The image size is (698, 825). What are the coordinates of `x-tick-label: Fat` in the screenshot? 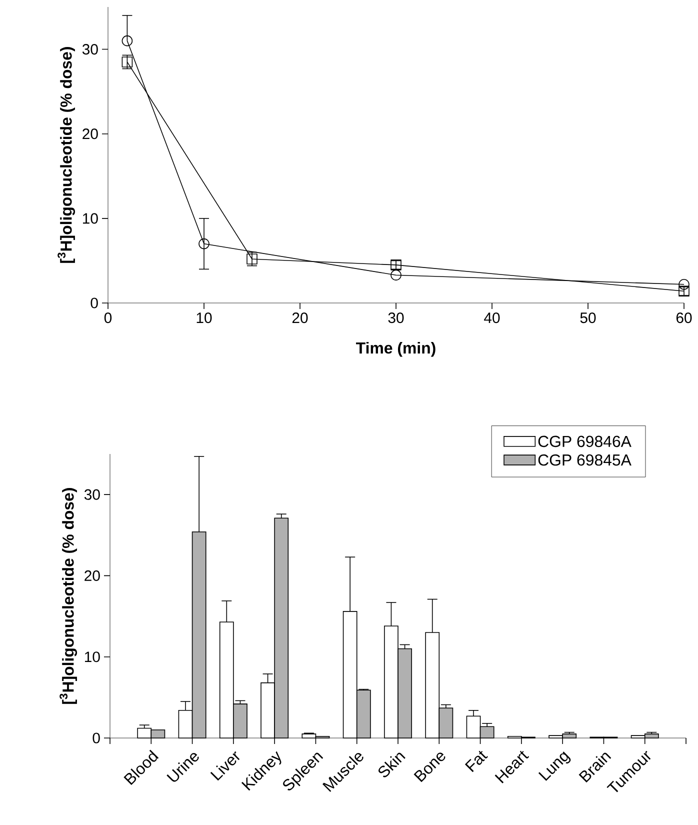 It's located at (476, 761).